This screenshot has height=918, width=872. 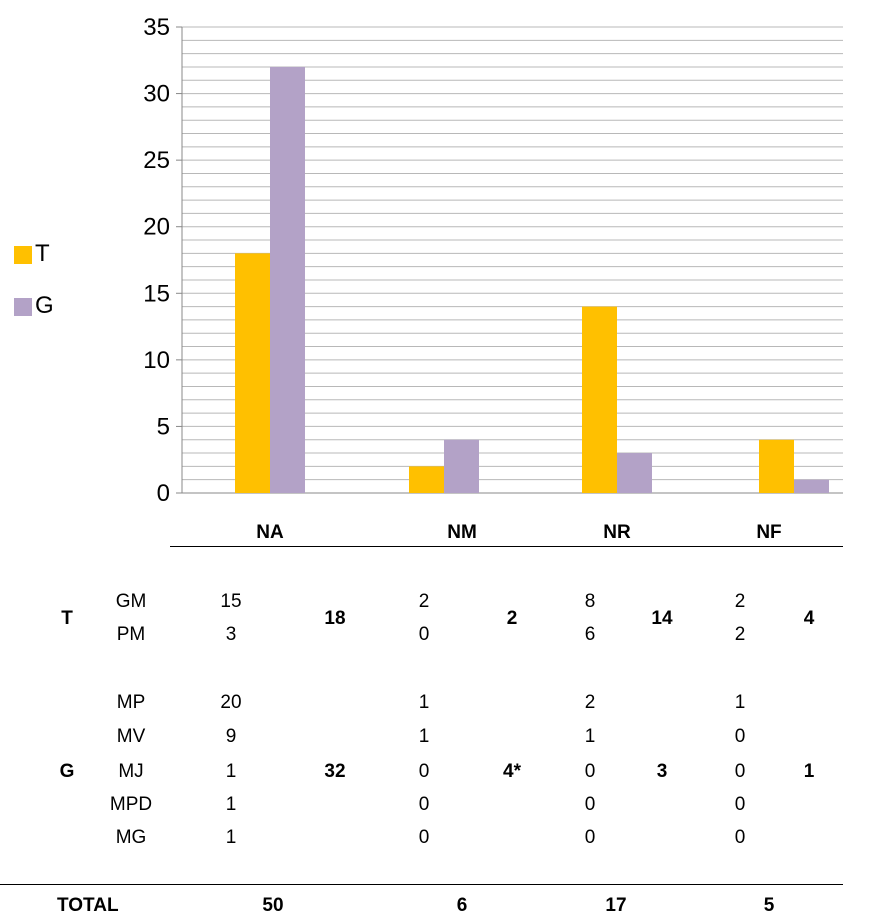 What do you see at coordinates (67, 771) in the screenshot?
I see `group-label-g: G` at bounding box center [67, 771].